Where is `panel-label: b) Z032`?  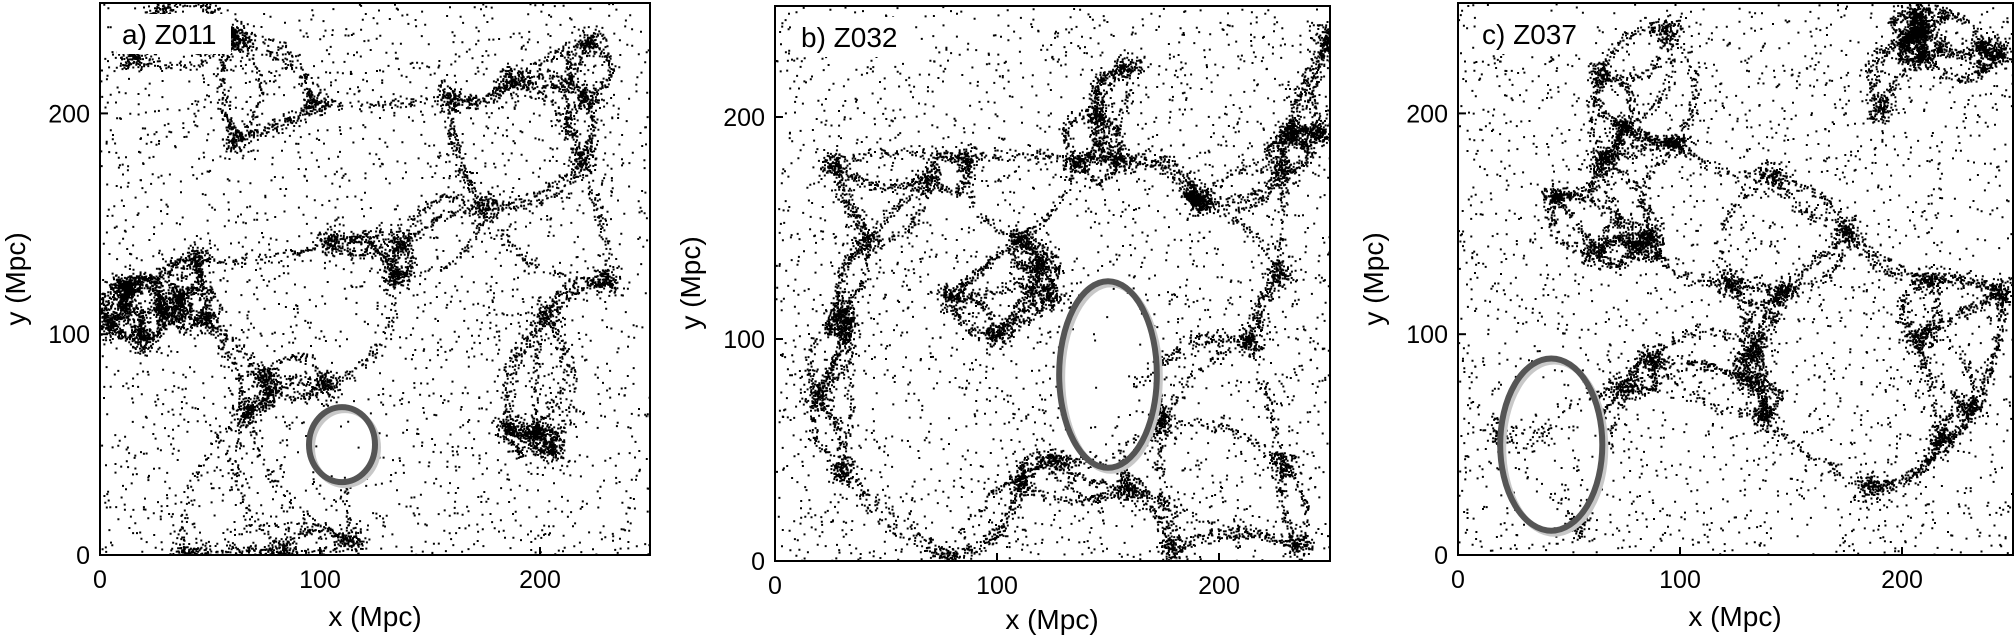
panel-label: b) Z032 is located at coordinates (849, 37).